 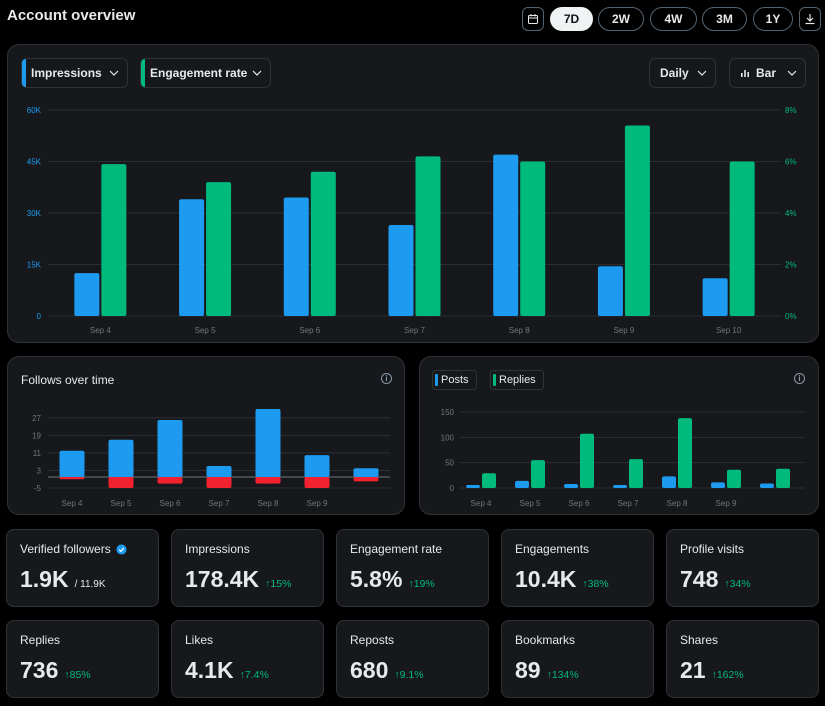 What do you see at coordinates (209, 670) in the screenshot?
I see `stat-value: 4.1K` at bounding box center [209, 670].